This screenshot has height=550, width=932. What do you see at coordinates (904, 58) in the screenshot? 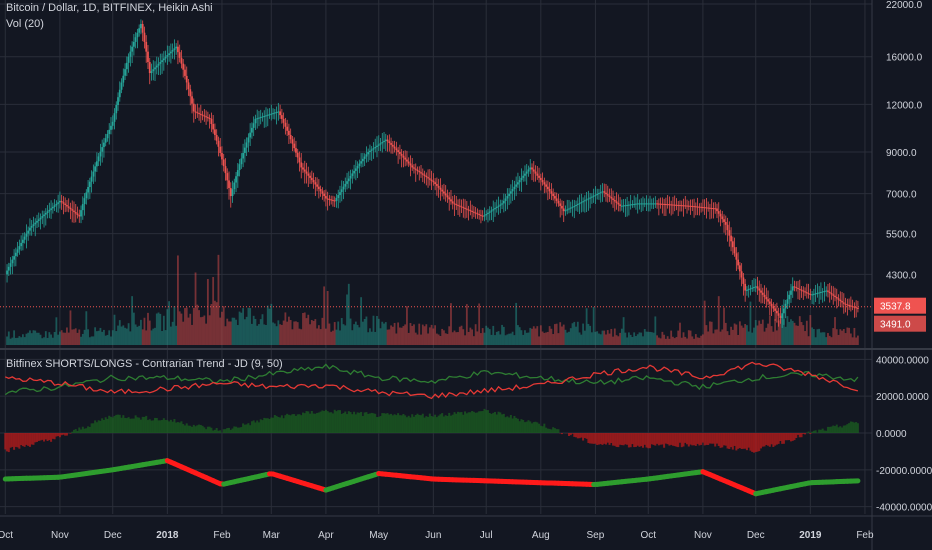
I see `price-tick-label: 16000.0` at bounding box center [904, 58].